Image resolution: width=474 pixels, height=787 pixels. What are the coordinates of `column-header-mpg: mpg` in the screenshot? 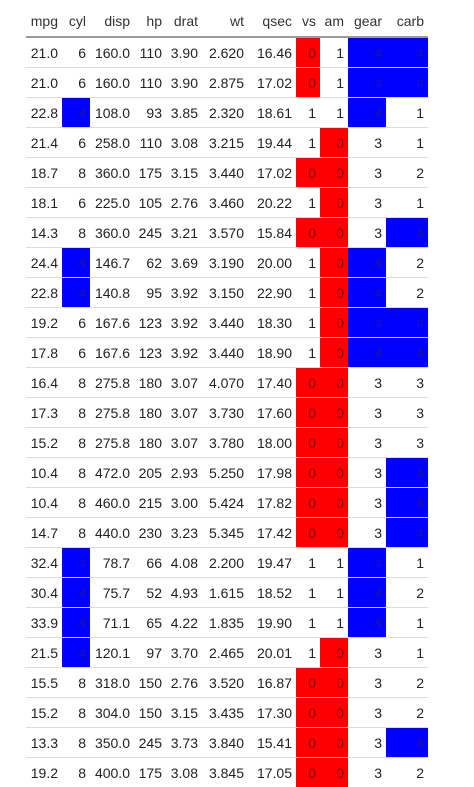 It's located at (44, 21).